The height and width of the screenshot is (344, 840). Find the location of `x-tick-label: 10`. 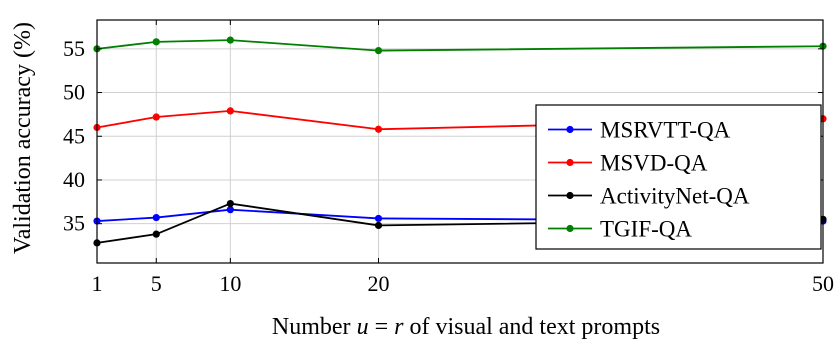

x-tick-label: 10 is located at coordinates (230, 283).